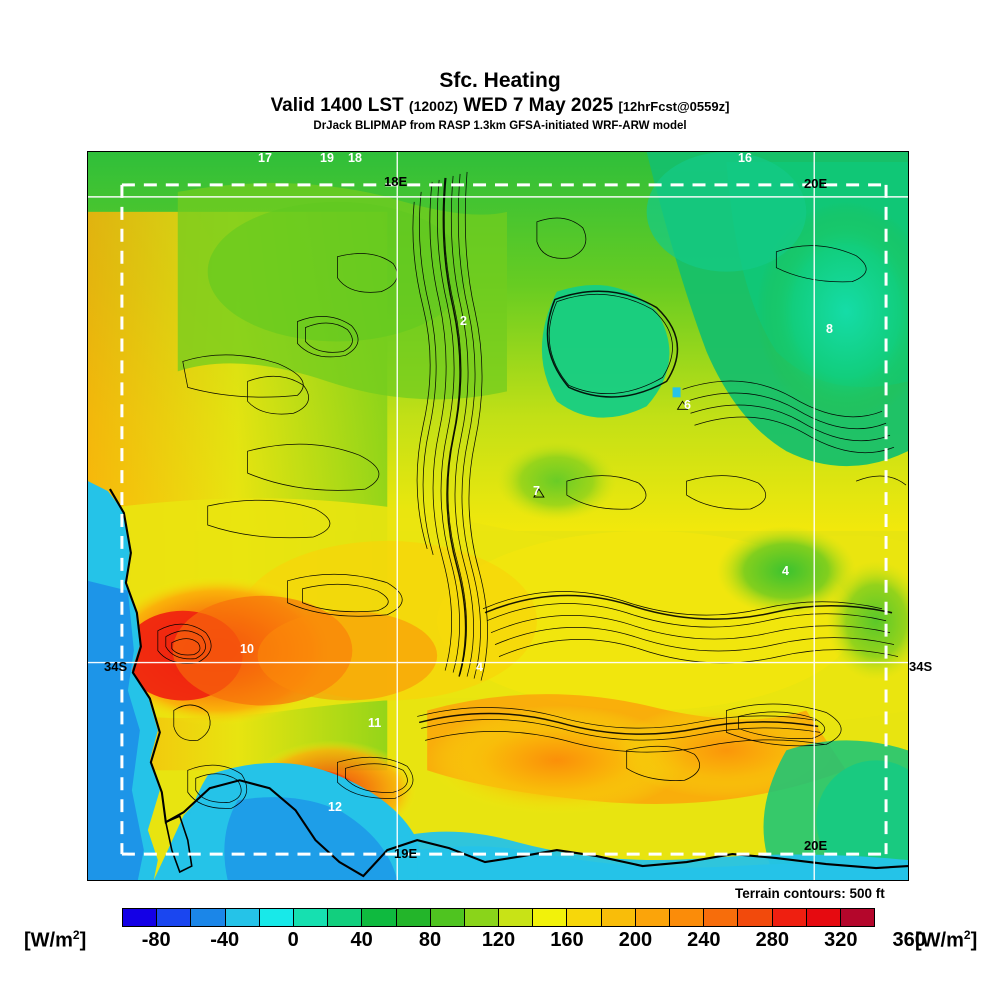 Image resolution: width=1000 pixels, height=1000 pixels. What do you see at coordinates (361, 940) in the screenshot?
I see `colorbar-tick-40: 40` at bounding box center [361, 940].